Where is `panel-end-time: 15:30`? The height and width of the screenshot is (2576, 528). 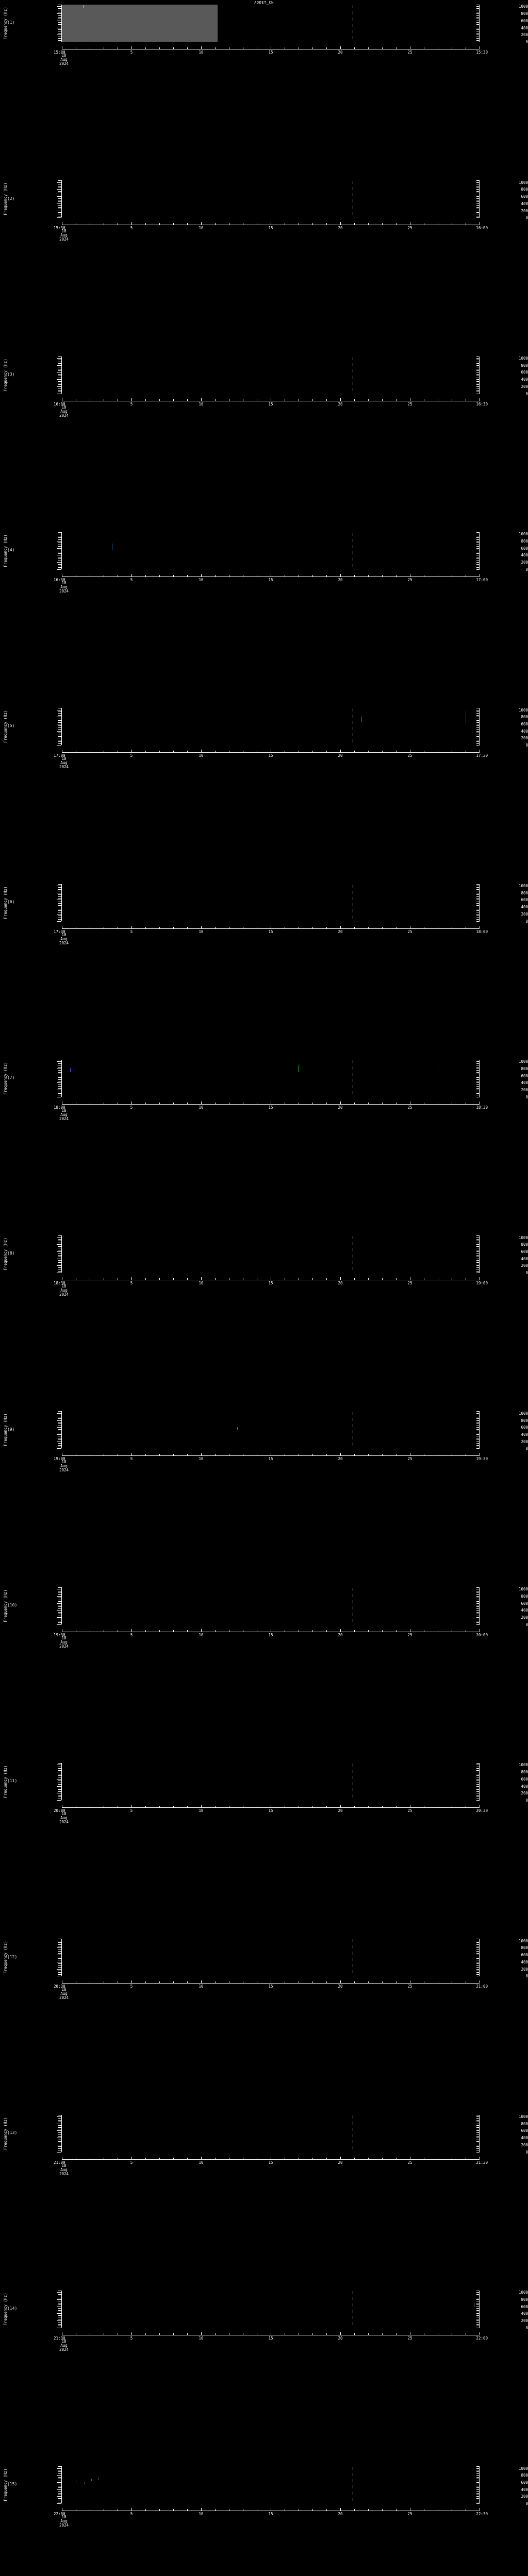 panel-end-time: 15:30 is located at coordinates (482, 52).